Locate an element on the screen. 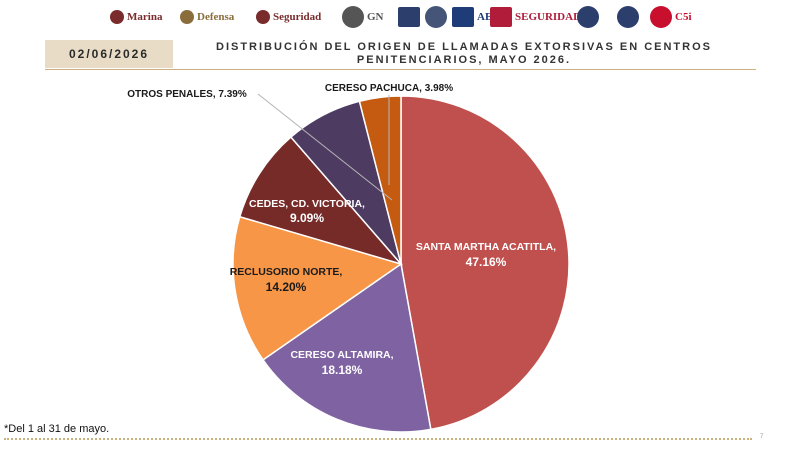 Image resolution: width=800 pixels, height=450 pixels. c5i-logo-text: C5i is located at coordinates (683, 17).